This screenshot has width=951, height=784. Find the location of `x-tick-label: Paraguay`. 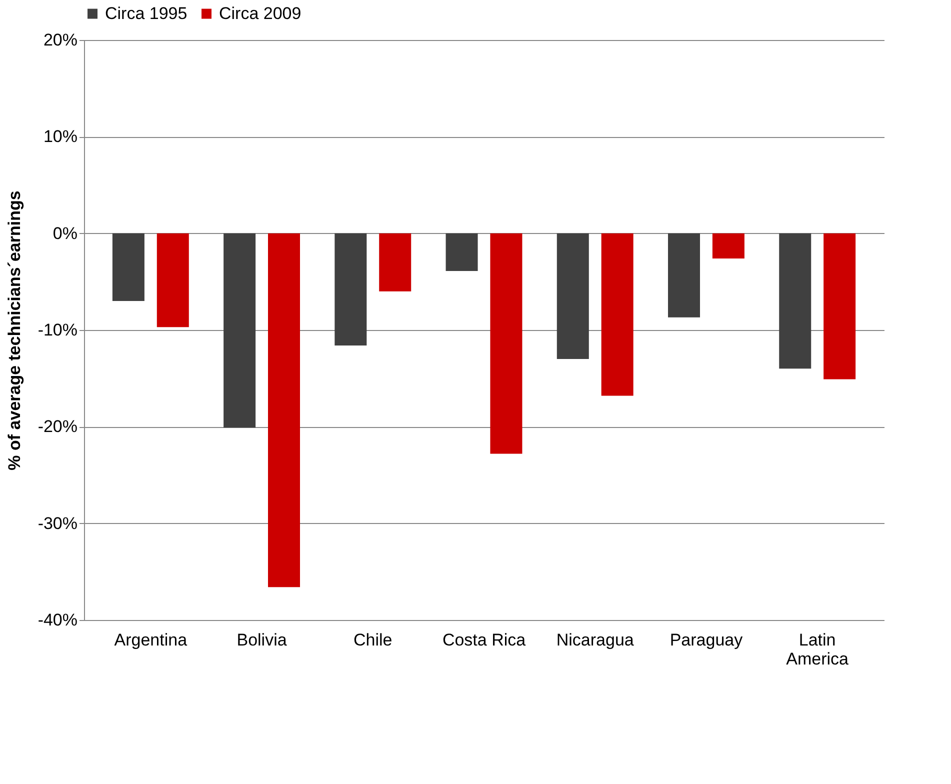

x-tick-label: Paraguay is located at coordinates (707, 640).